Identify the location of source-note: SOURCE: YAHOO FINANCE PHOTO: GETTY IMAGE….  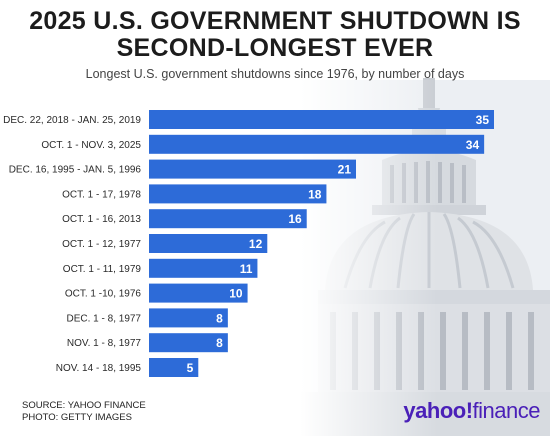
(84, 412).